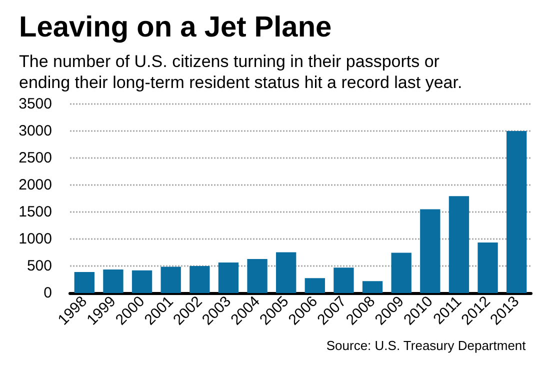 This screenshot has height=369, width=553. What do you see at coordinates (240, 72) in the screenshot?
I see `chart-subtitle: The number of U.S. citizens turning in their passports or ending their long-term resident status hit a record last year.` at bounding box center [240, 72].